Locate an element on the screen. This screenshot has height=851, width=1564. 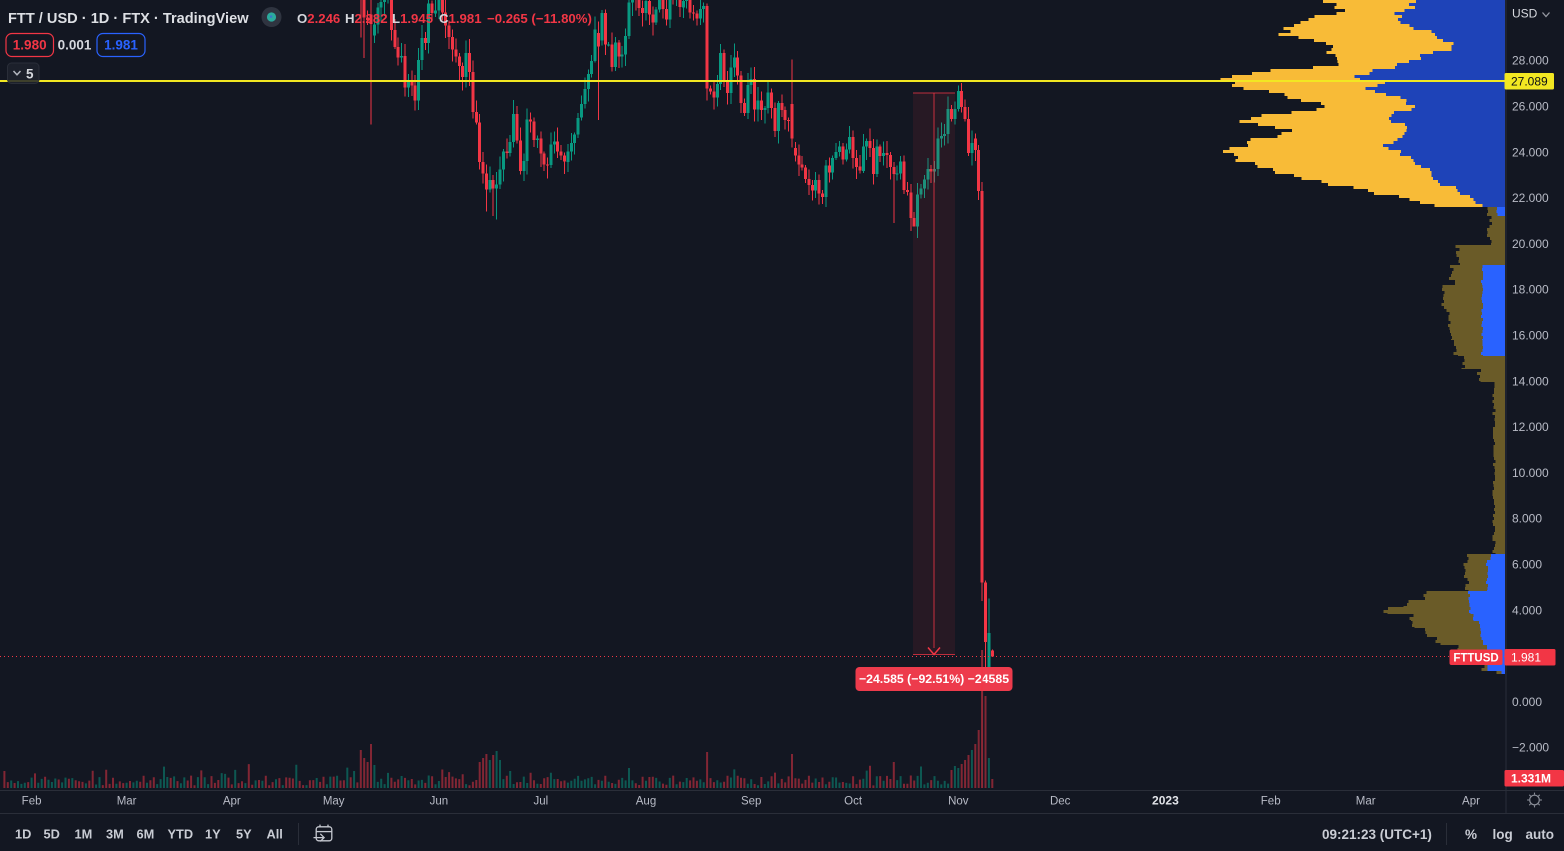
svg-text: 28.000 is located at coordinates (1530, 61).